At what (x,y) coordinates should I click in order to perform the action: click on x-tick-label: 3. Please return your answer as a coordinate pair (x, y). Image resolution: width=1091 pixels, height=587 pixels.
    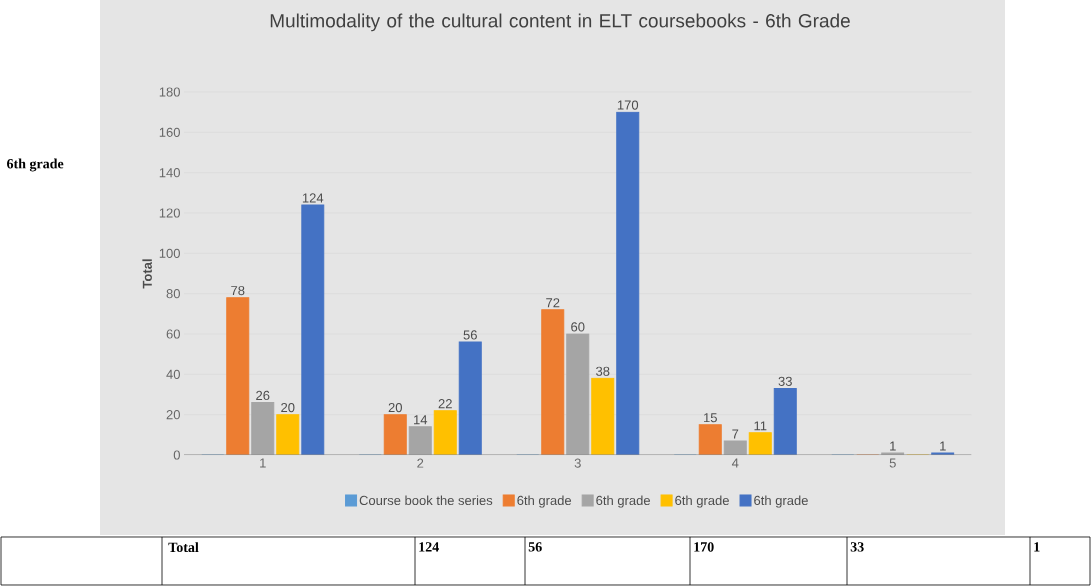
    Looking at the image, I should click on (577, 463).